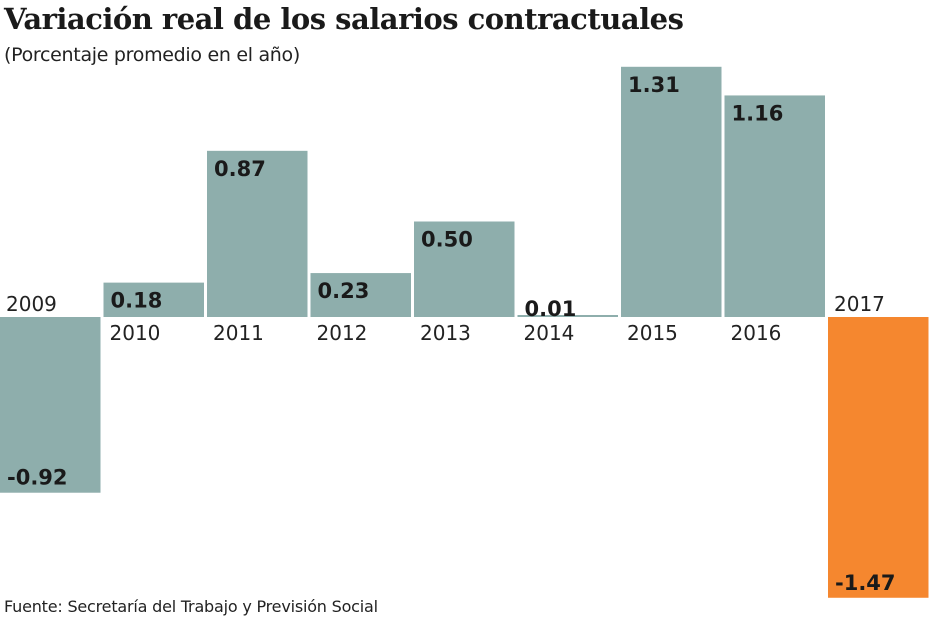 The height and width of the screenshot is (620, 930). I want to click on value-label-2012: 0.23, so click(344, 291).